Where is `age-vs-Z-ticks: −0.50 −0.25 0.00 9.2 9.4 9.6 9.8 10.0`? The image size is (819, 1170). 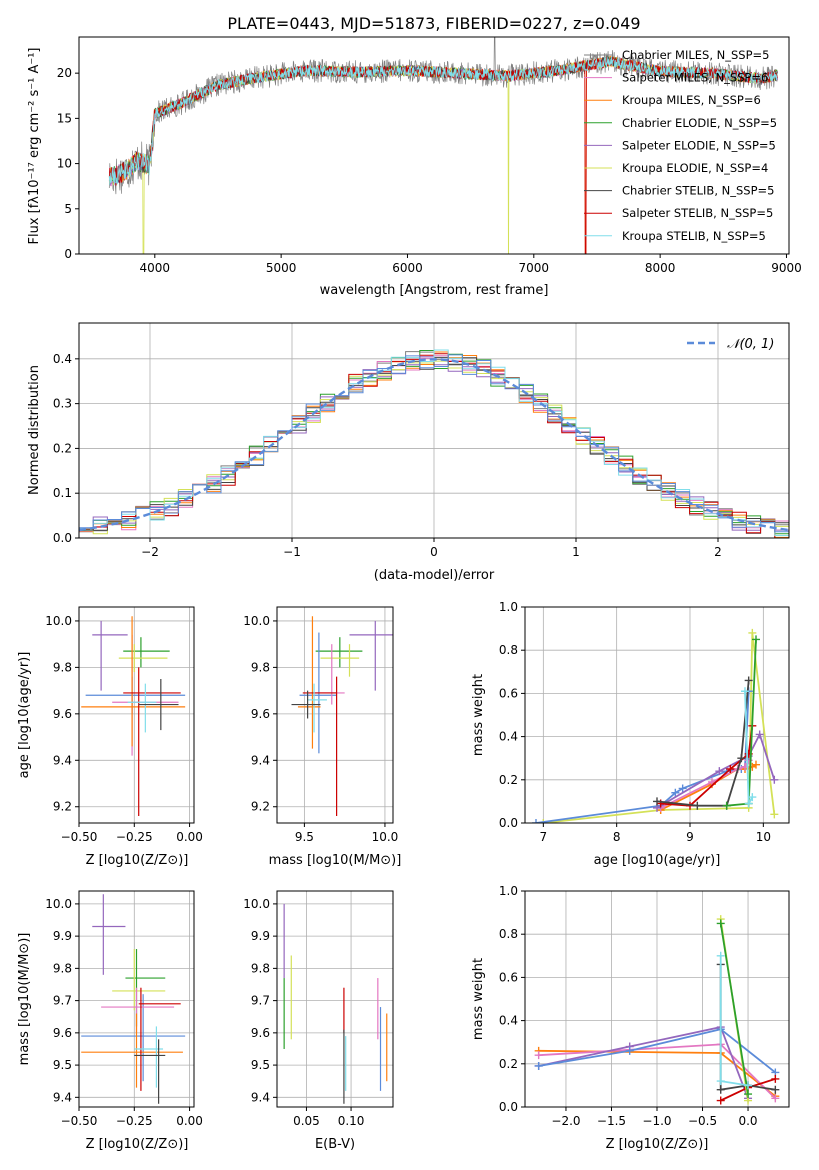
age-vs-Z-ticks: −0.50 −0.25 0.00 9.2 9.4 9.6 9.8 10.0 is located at coordinates (124, 729).